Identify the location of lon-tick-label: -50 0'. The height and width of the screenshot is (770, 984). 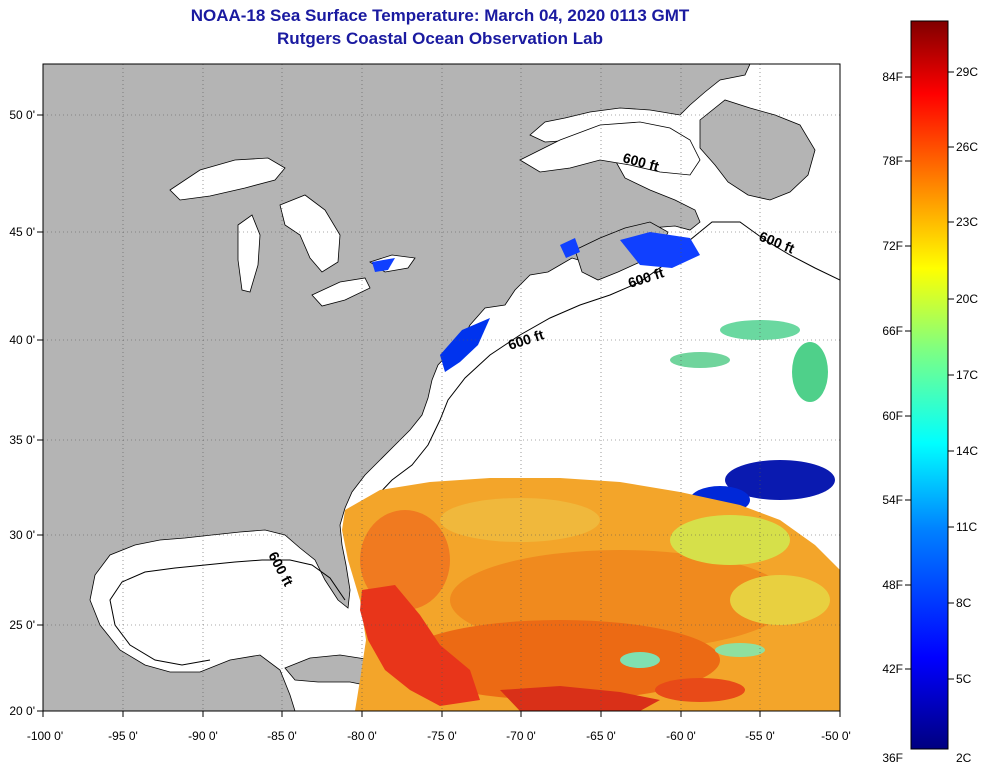
(836, 736).